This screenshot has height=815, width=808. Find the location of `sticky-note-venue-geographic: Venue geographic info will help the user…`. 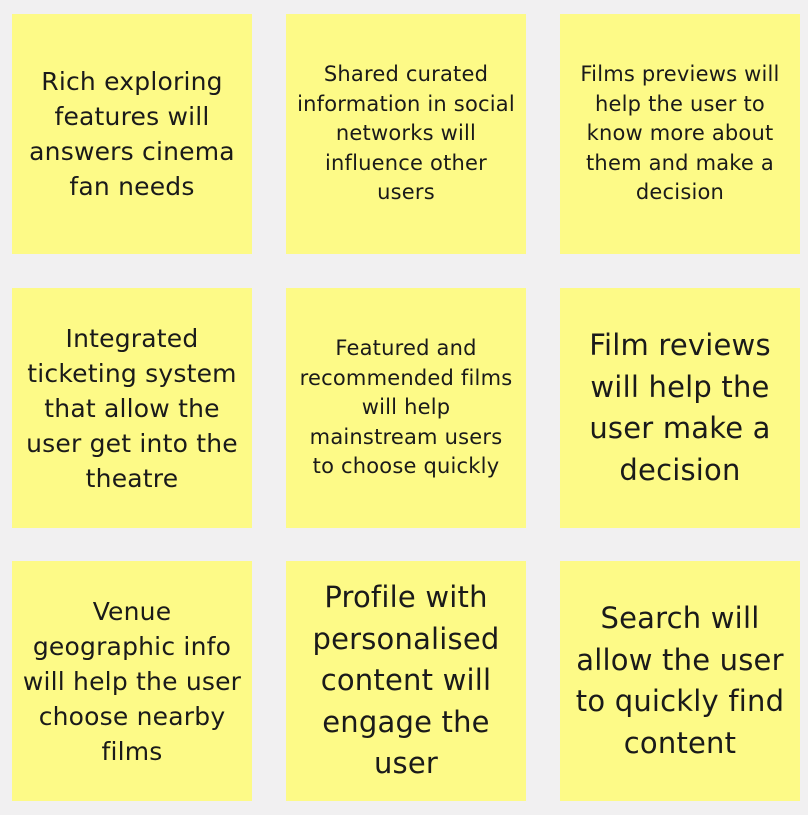

sticky-note-venue-geographic: Venue geographic info will help the user… is located at coordinates (132, 681).